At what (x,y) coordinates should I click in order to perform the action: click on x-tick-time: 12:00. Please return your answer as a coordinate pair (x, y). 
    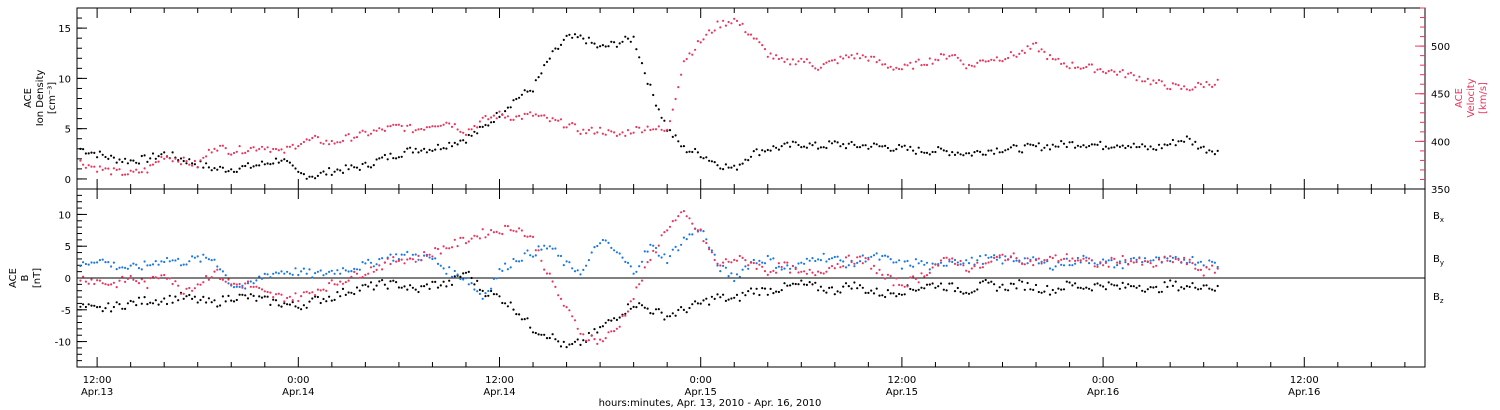
    Looking at the image, I should click on (499, 380).